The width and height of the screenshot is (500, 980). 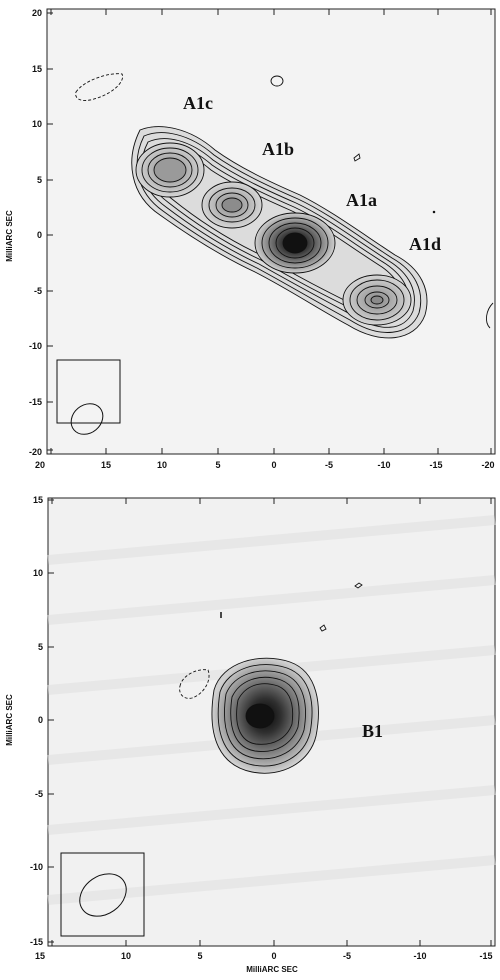 I want to click on component-label: A1a, so click(x=361, y=200).